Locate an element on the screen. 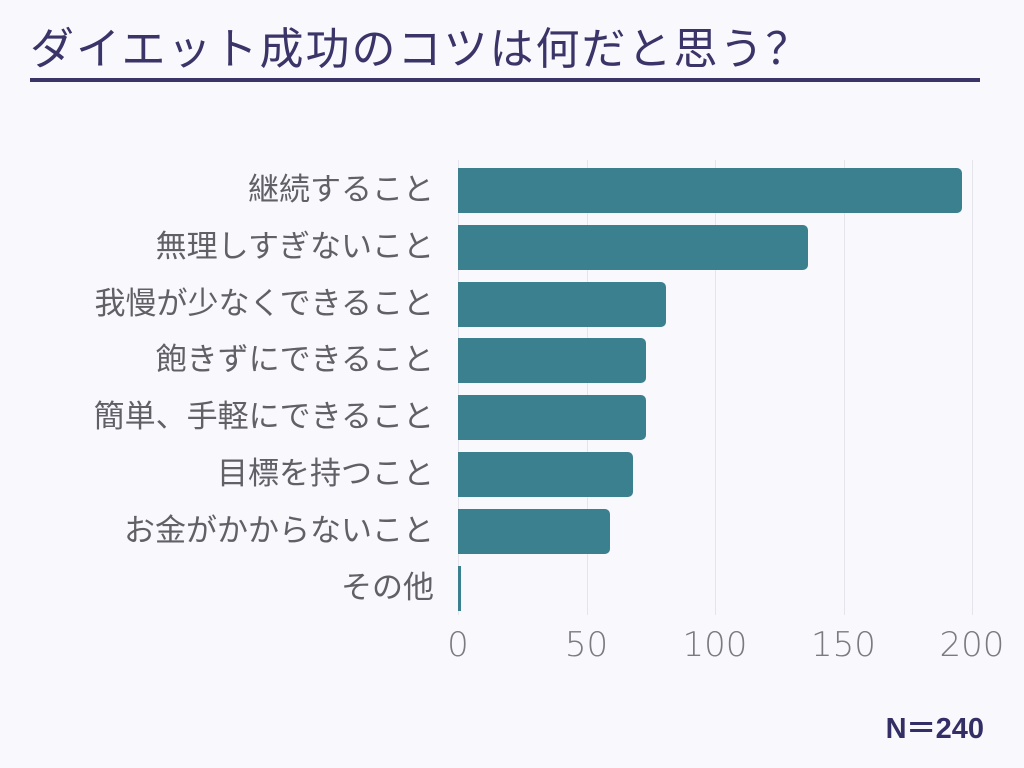 Image resolution: width=1024 pixels, height=768 pixels. x-tick-label: 150 is located at coordinates (843, 645).